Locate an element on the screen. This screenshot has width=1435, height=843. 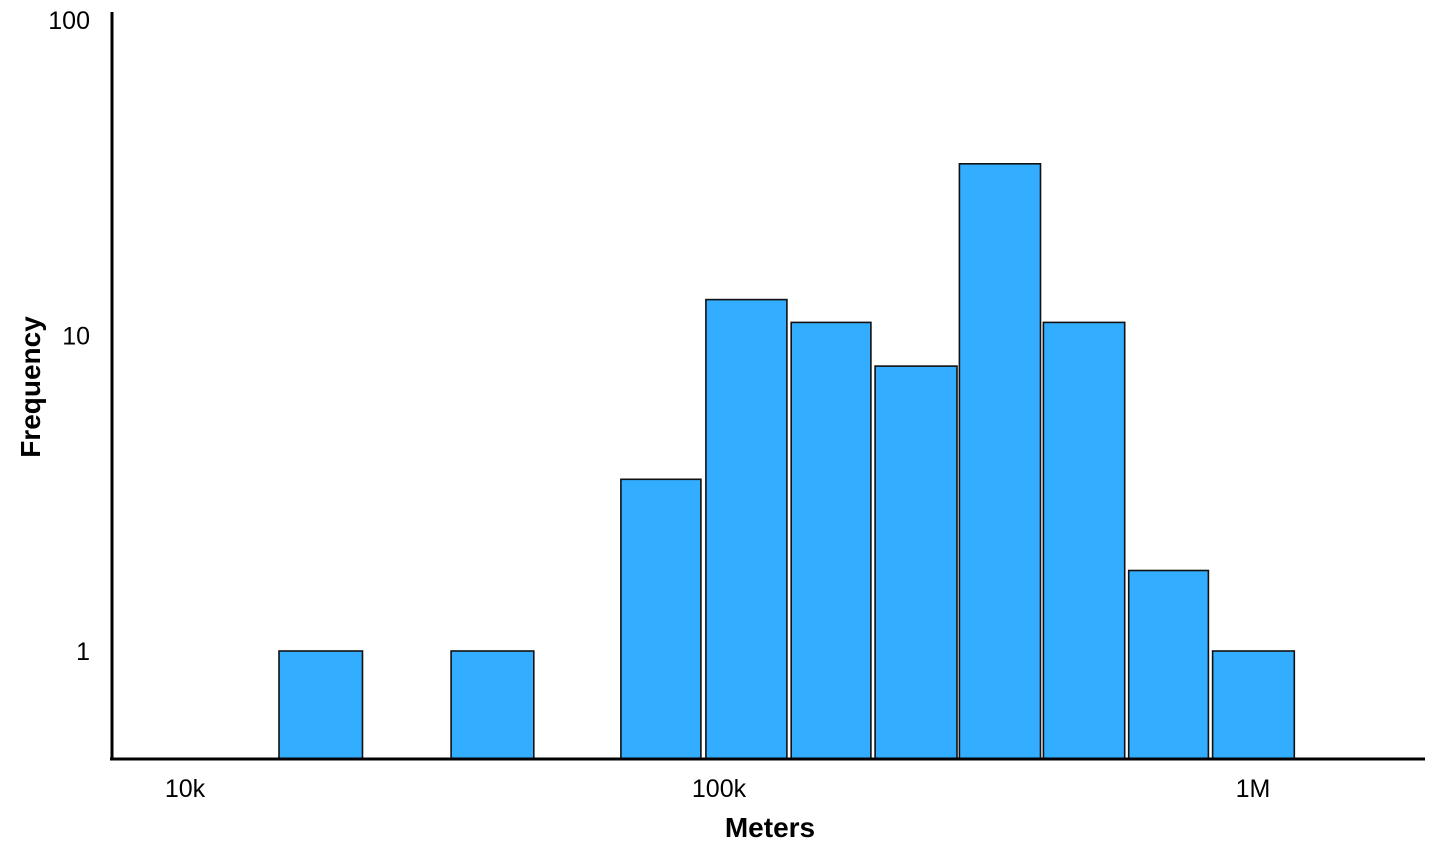
x-tick-labels: 10k 100k 1M is located at coordinates (718, 789).